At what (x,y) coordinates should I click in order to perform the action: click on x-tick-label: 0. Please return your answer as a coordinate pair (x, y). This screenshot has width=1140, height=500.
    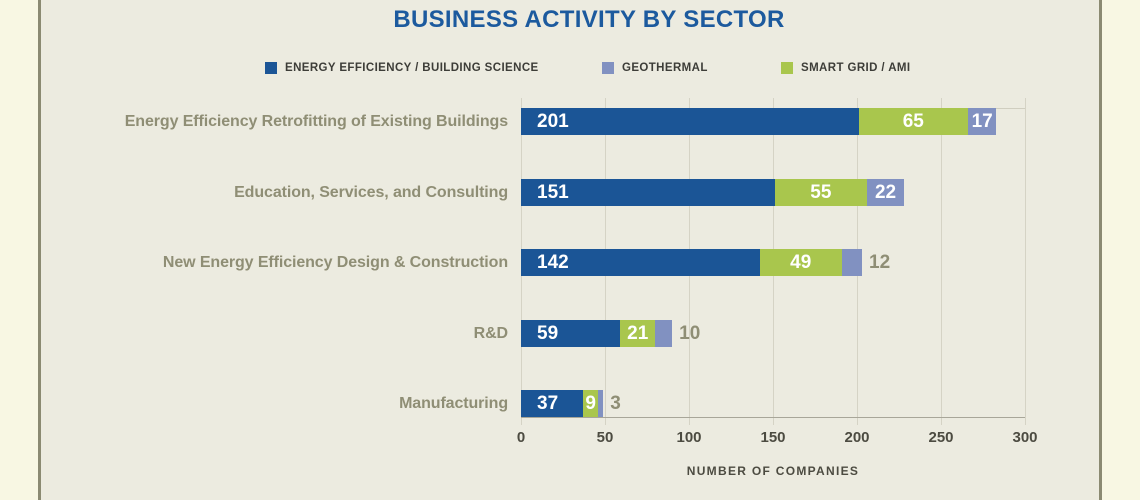
    Looking at the image, I should click on (521, 437).